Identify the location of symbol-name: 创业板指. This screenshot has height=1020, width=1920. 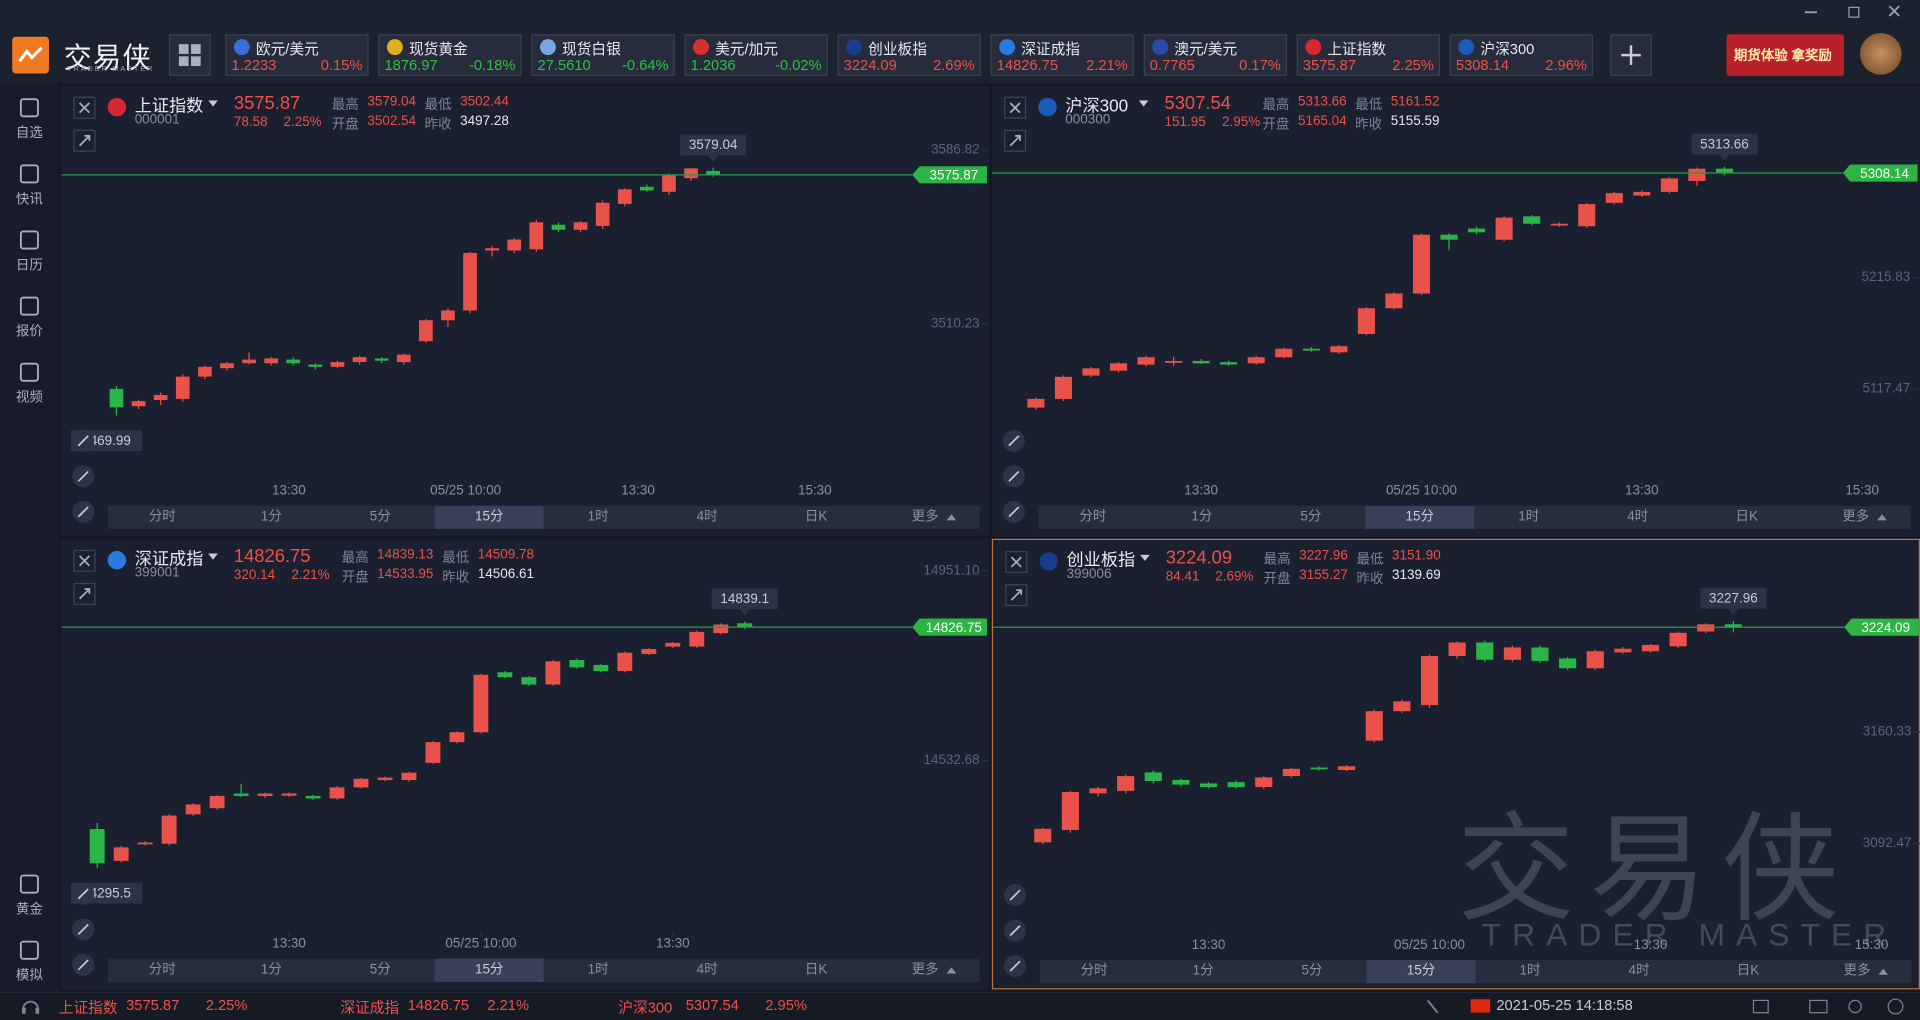
(1101, 559).